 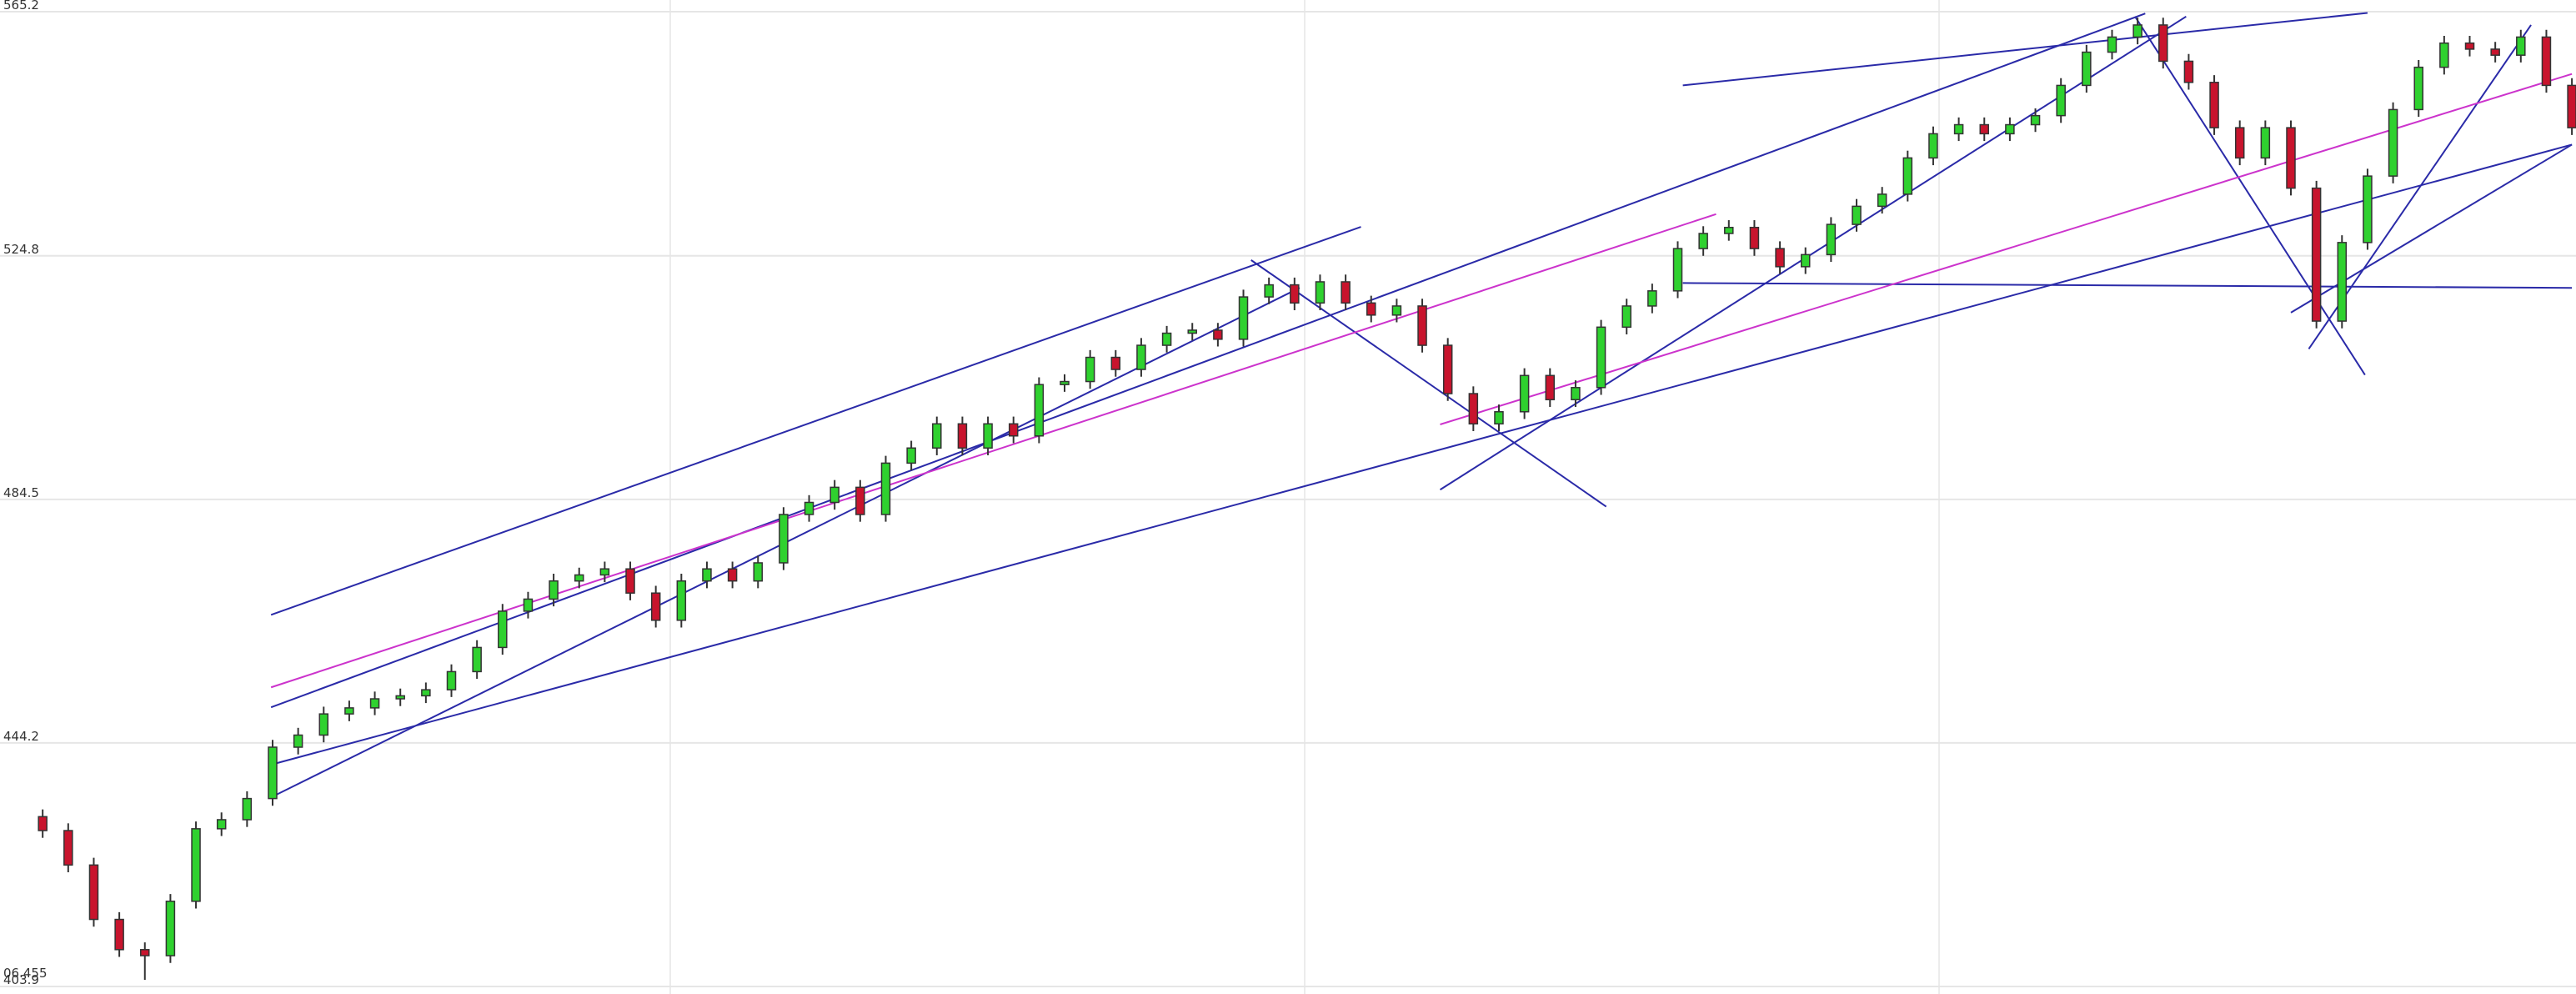 What do you see at coordinates (21, 493) in the screenshot?
I see `y-tick-label: 484.5` at bounding box center [21, 493].